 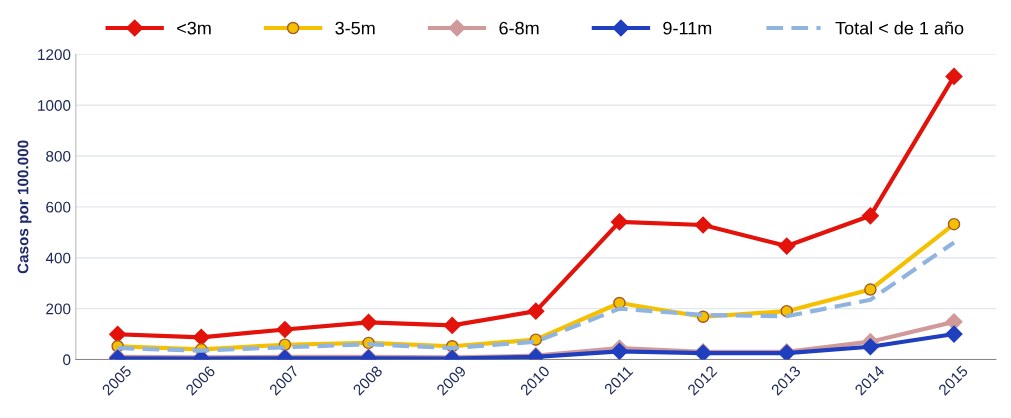 What do you see at coordinates (67, 360) in the screenshot?
I see `y-tick-label: 0` at bounding box center [67, 360].